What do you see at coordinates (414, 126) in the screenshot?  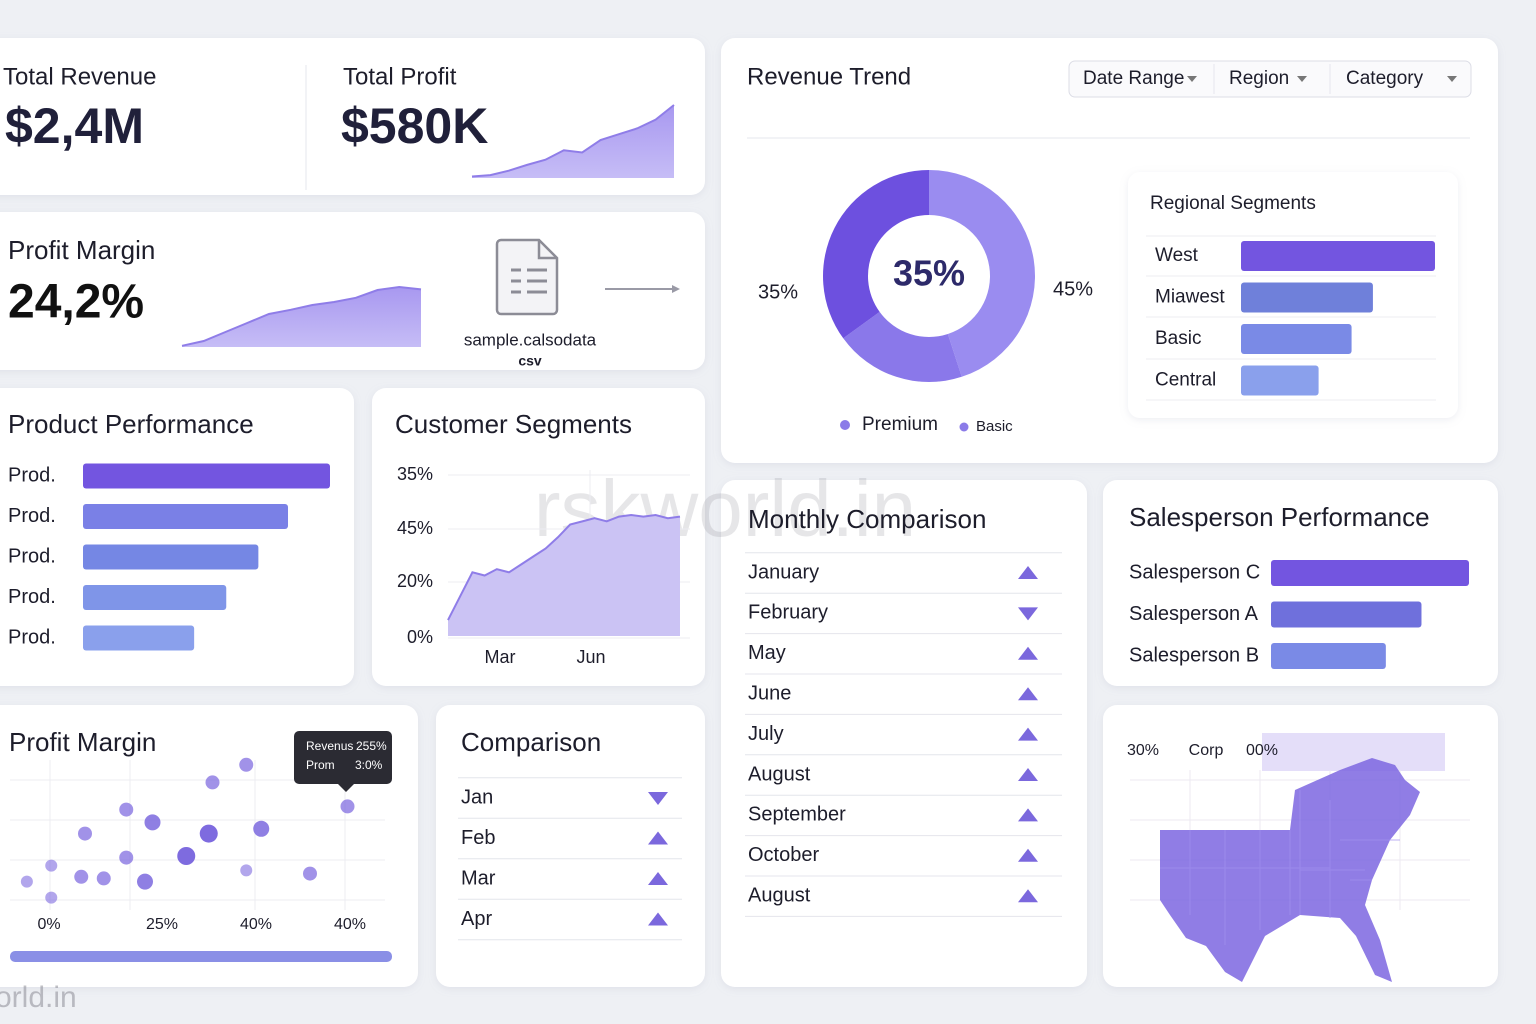 I see `kpi-value: $580K` at bounding box center [414, 126].